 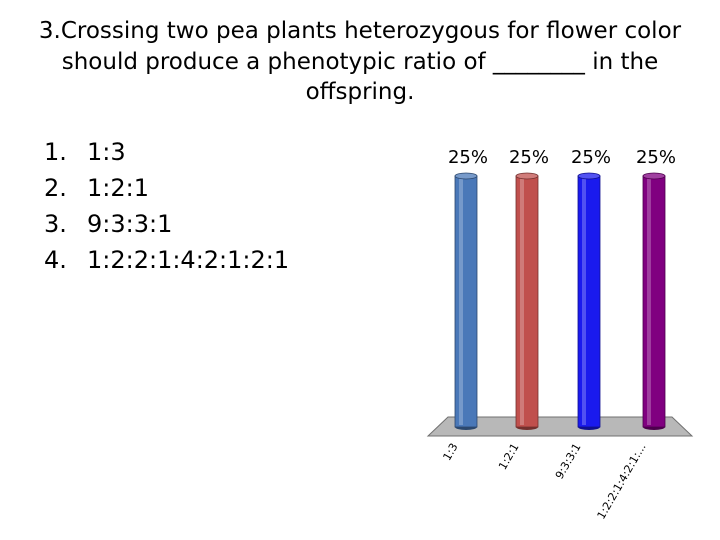 What do you see at coordinates (568, 461) in the screenshot?
I see `x-tick-label: 9:3:3:1` at bounding box center [568, 461].